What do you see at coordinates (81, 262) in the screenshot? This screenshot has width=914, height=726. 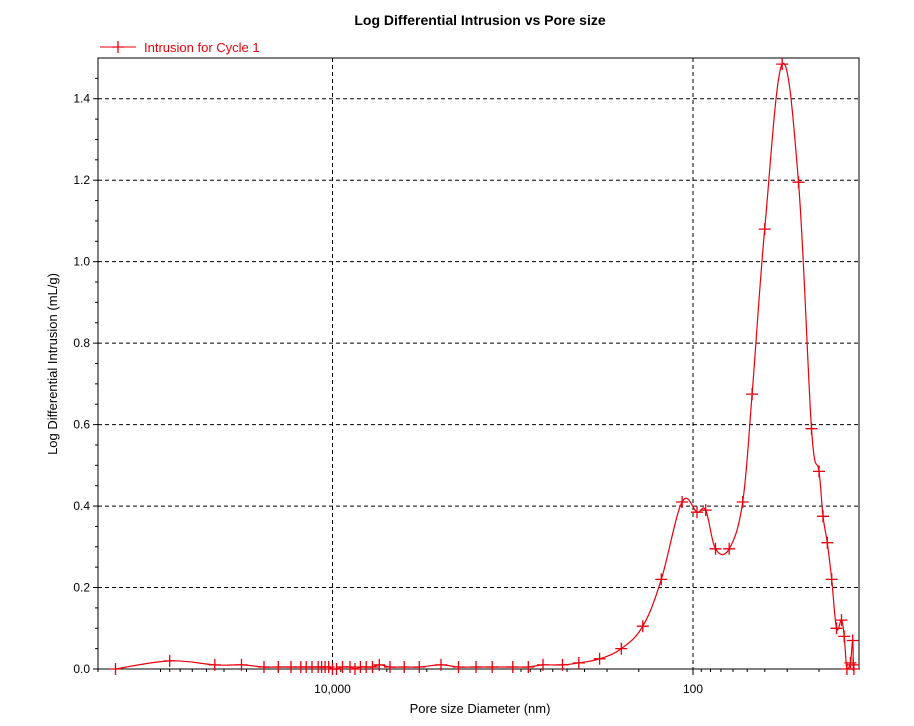 I see `y-tick-label: 1.0` at bounding box center [81, 262].